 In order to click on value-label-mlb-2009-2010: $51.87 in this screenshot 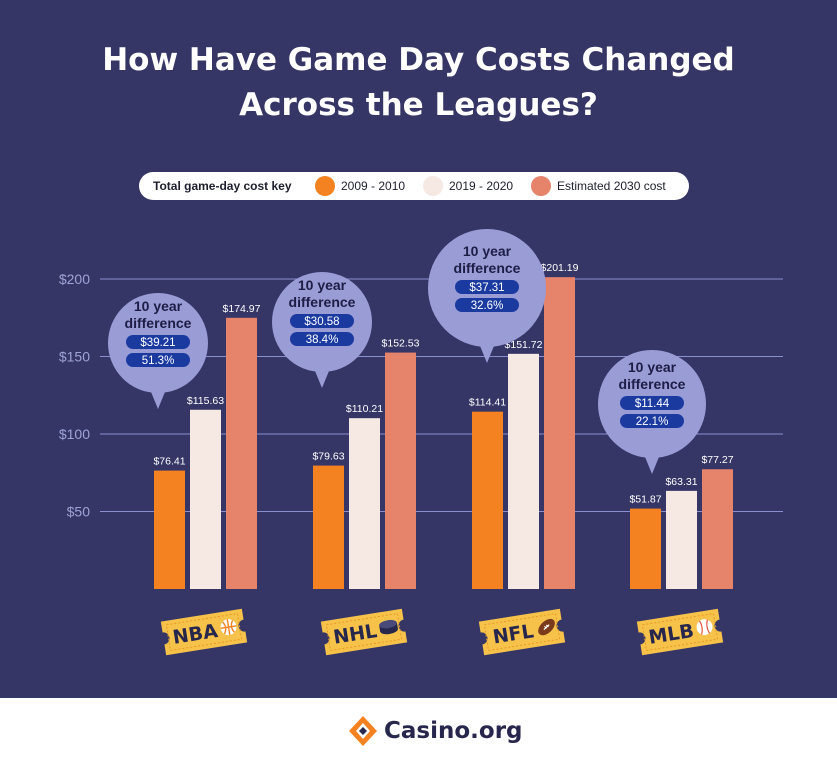, I will do `click(645, 500)`.